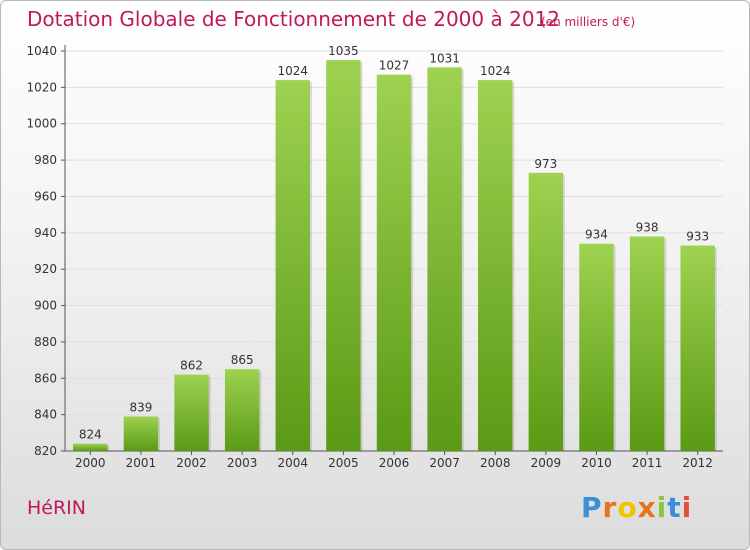 This screenshot has height=550, width=750. What do you see at coordinates (596, 235) in the screenshot?
I see `data-label: 934` at bounding box center [596, 235].